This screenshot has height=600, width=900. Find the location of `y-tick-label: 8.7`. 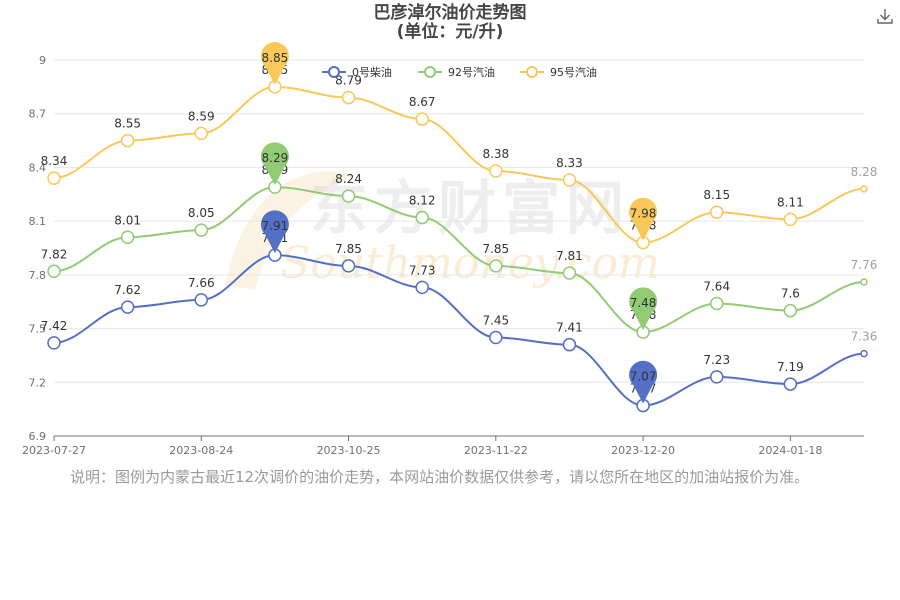

y-tick-label: 8.7 is located at coordinates (38, 114).